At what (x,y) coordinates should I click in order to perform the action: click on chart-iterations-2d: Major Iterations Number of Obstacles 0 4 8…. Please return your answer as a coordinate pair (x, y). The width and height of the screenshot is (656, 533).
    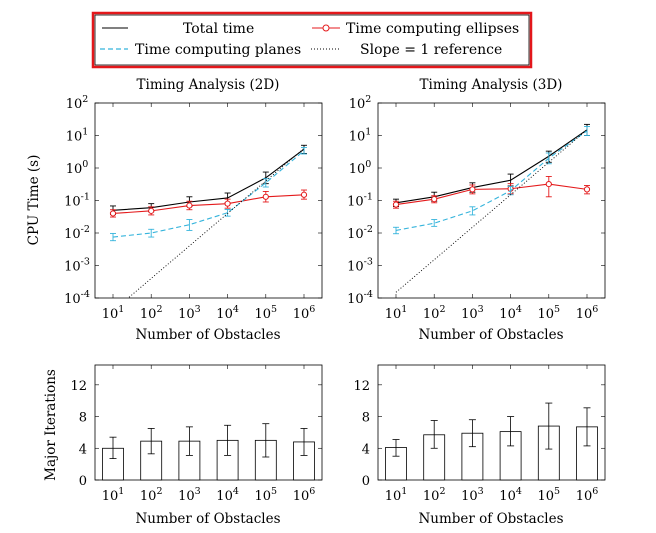
    Looking at the image, I should click on (183, 445).